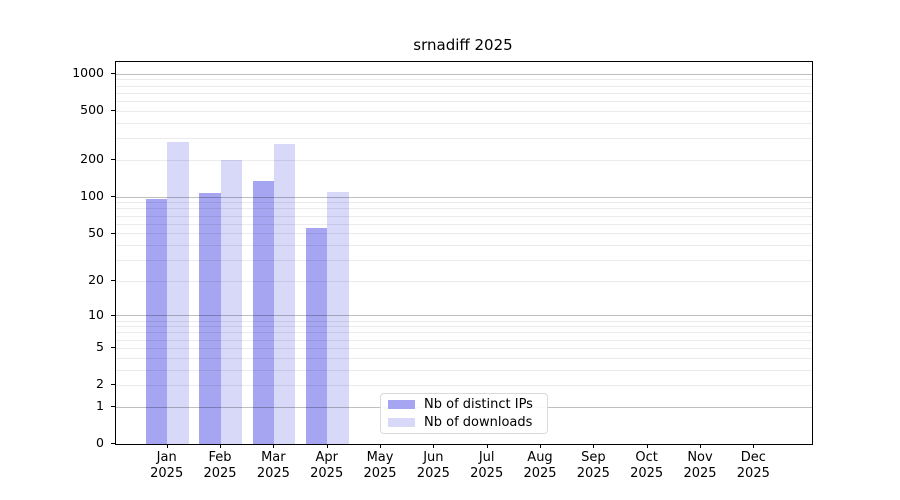  Describe the element at coordinates (273, 466) in the screenshot. I see `x-tick-label: Mar 2025` at that location.